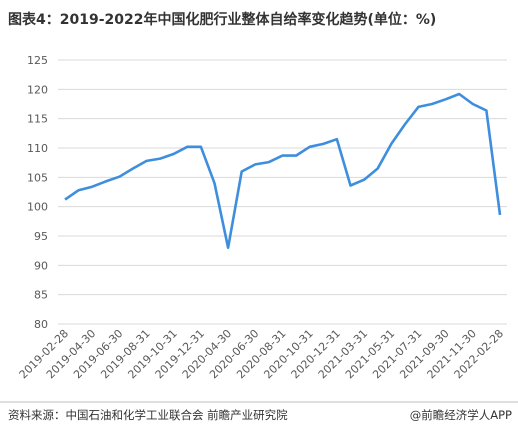  I want to click on y-tick-label: 125, so click(37, 60).